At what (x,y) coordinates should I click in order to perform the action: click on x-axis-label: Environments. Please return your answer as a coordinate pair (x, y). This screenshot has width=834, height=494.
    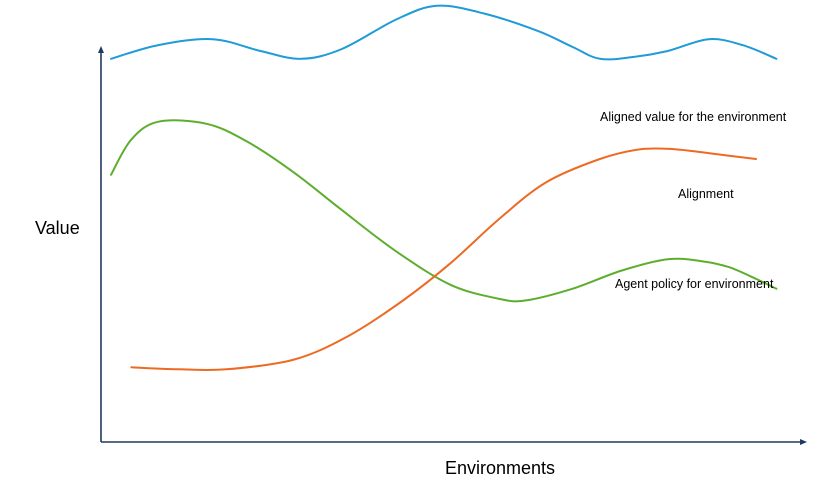
    Looking at the image, I should click on (500, 468).